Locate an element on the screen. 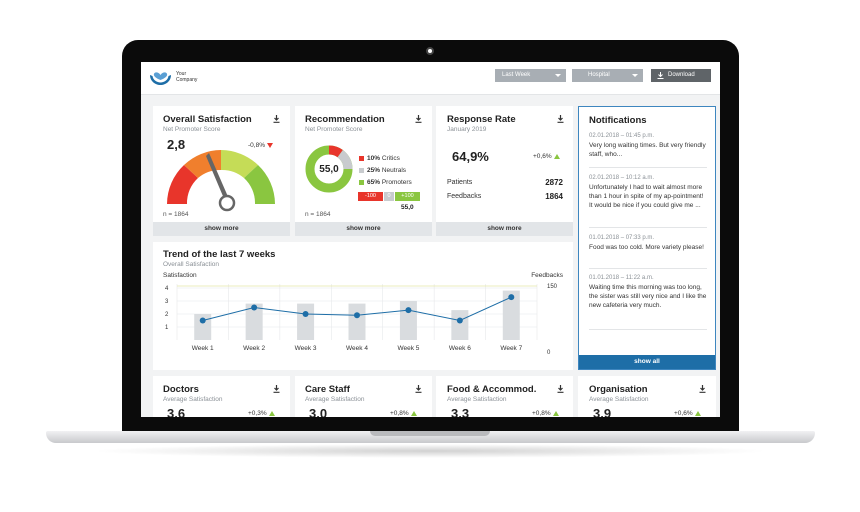 The width and height of the screenshot is (860, 512). delta-text: +0,6% is located at coordinates (542, 156).